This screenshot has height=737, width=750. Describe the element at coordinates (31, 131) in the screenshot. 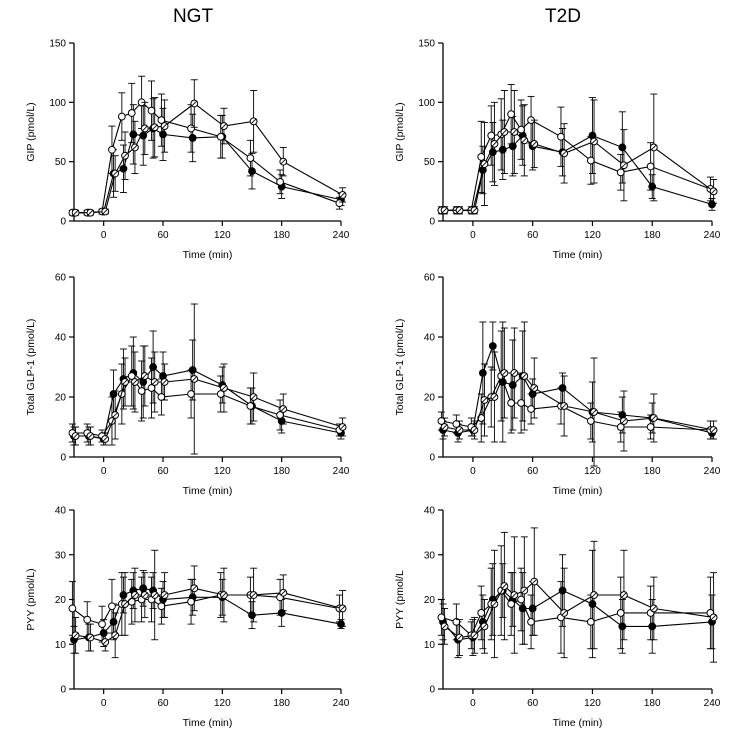

I see `y-axis-label: GIP (pmol/L)` at that location.